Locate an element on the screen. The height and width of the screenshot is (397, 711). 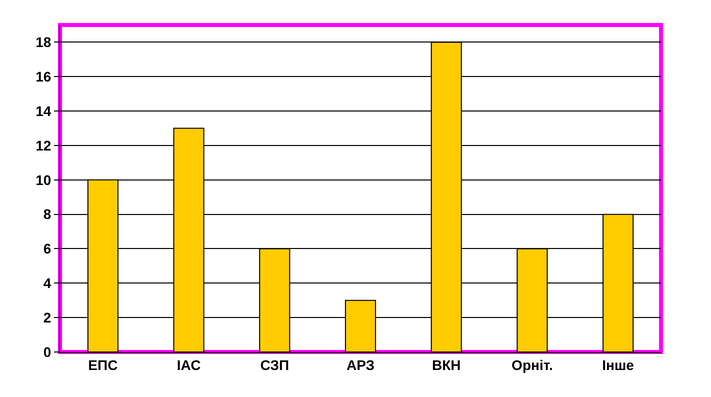
y-tick-label: 0 is located at coordinates (47, 352).